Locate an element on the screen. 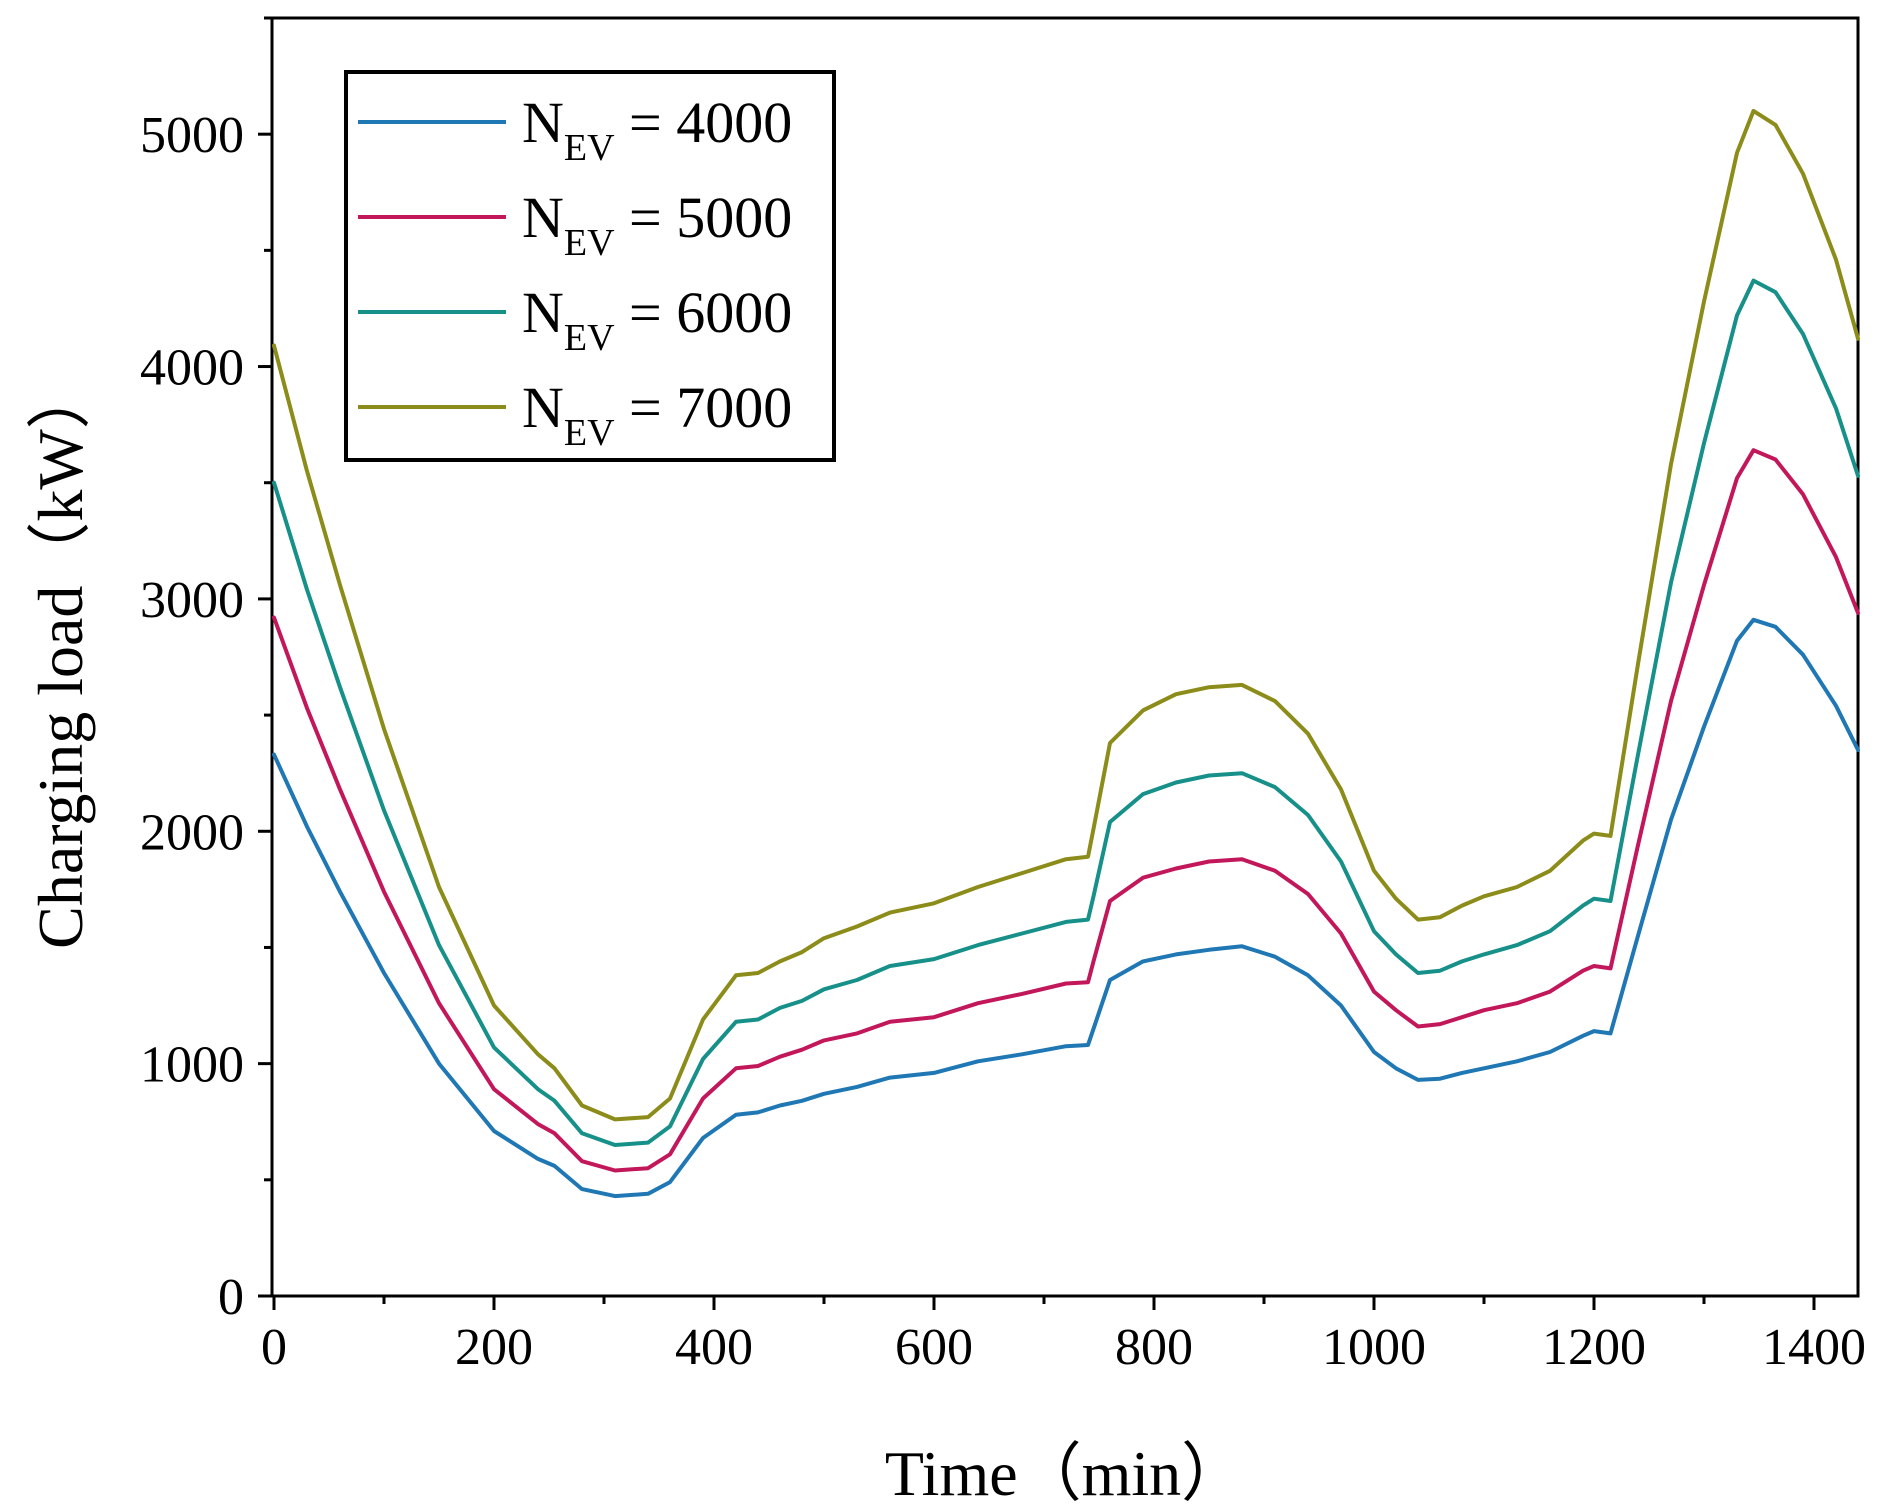  x-tick-label: 0 is located at coordinates (274, 1347).